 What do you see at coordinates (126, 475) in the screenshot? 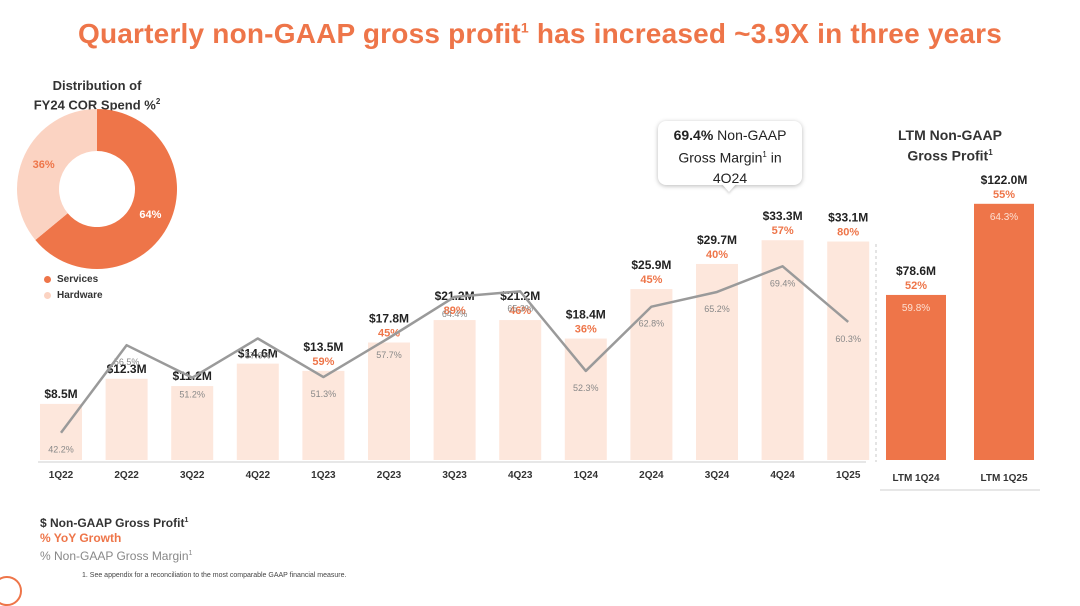
I see `x-tick-label: 2Q22` at bounding box center [126, 475].